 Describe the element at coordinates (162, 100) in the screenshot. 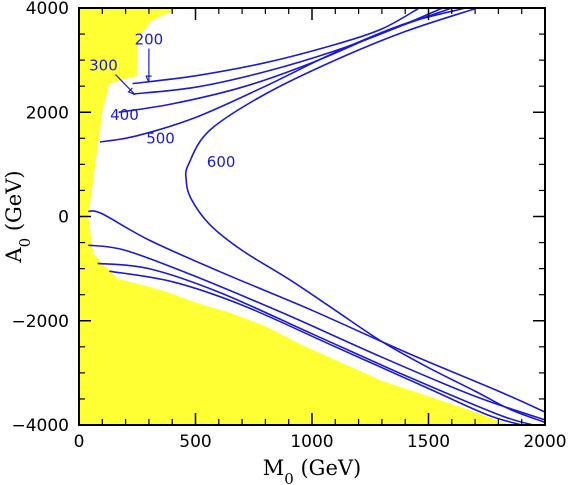

I see `contour-labels: 200 300 400 500 600` at that location.